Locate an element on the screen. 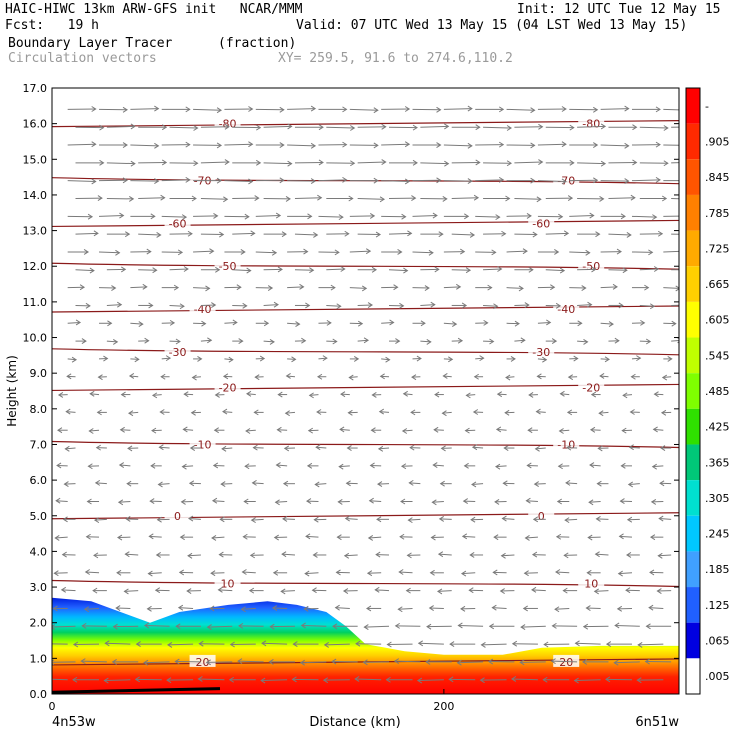  x-tick-label: 0 is located at coordinates (52, 706).